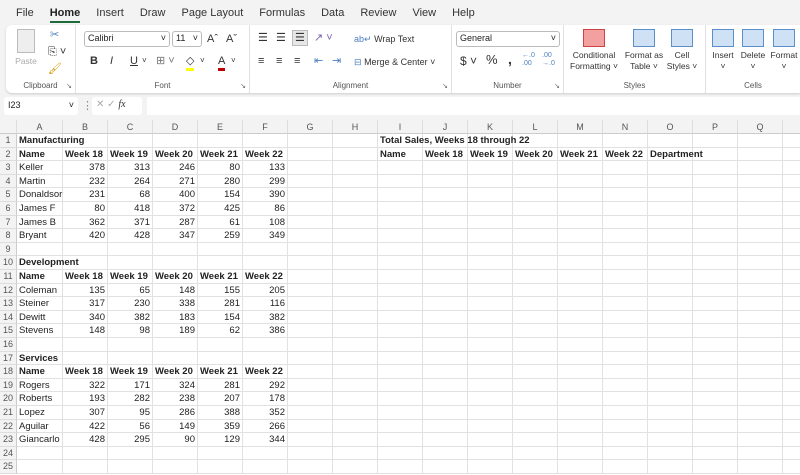  Describe the element at coordinates (490, 209) in the screenshot. I see `cell-K6` at that location.